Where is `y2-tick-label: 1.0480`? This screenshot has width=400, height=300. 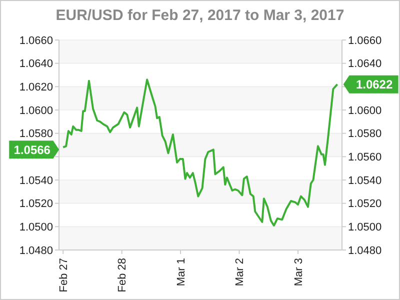 y2-tick-label: 1.0480 is located at coordinates (365, 250).